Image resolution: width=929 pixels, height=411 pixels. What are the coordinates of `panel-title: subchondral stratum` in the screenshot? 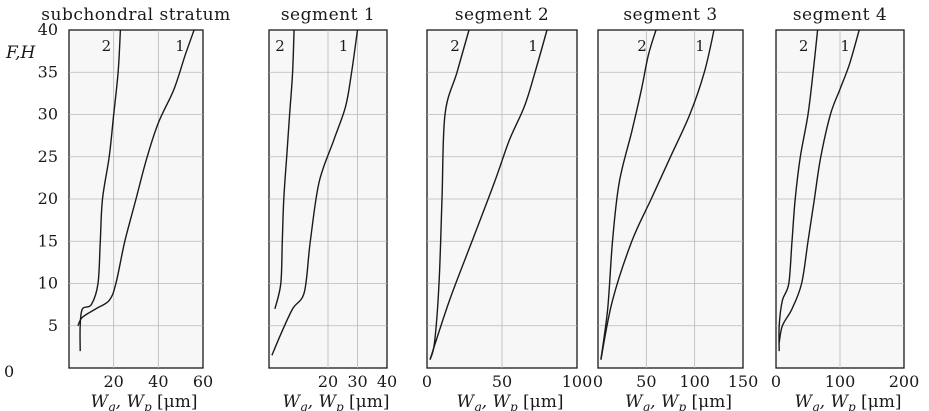 It's located at (135, 15).